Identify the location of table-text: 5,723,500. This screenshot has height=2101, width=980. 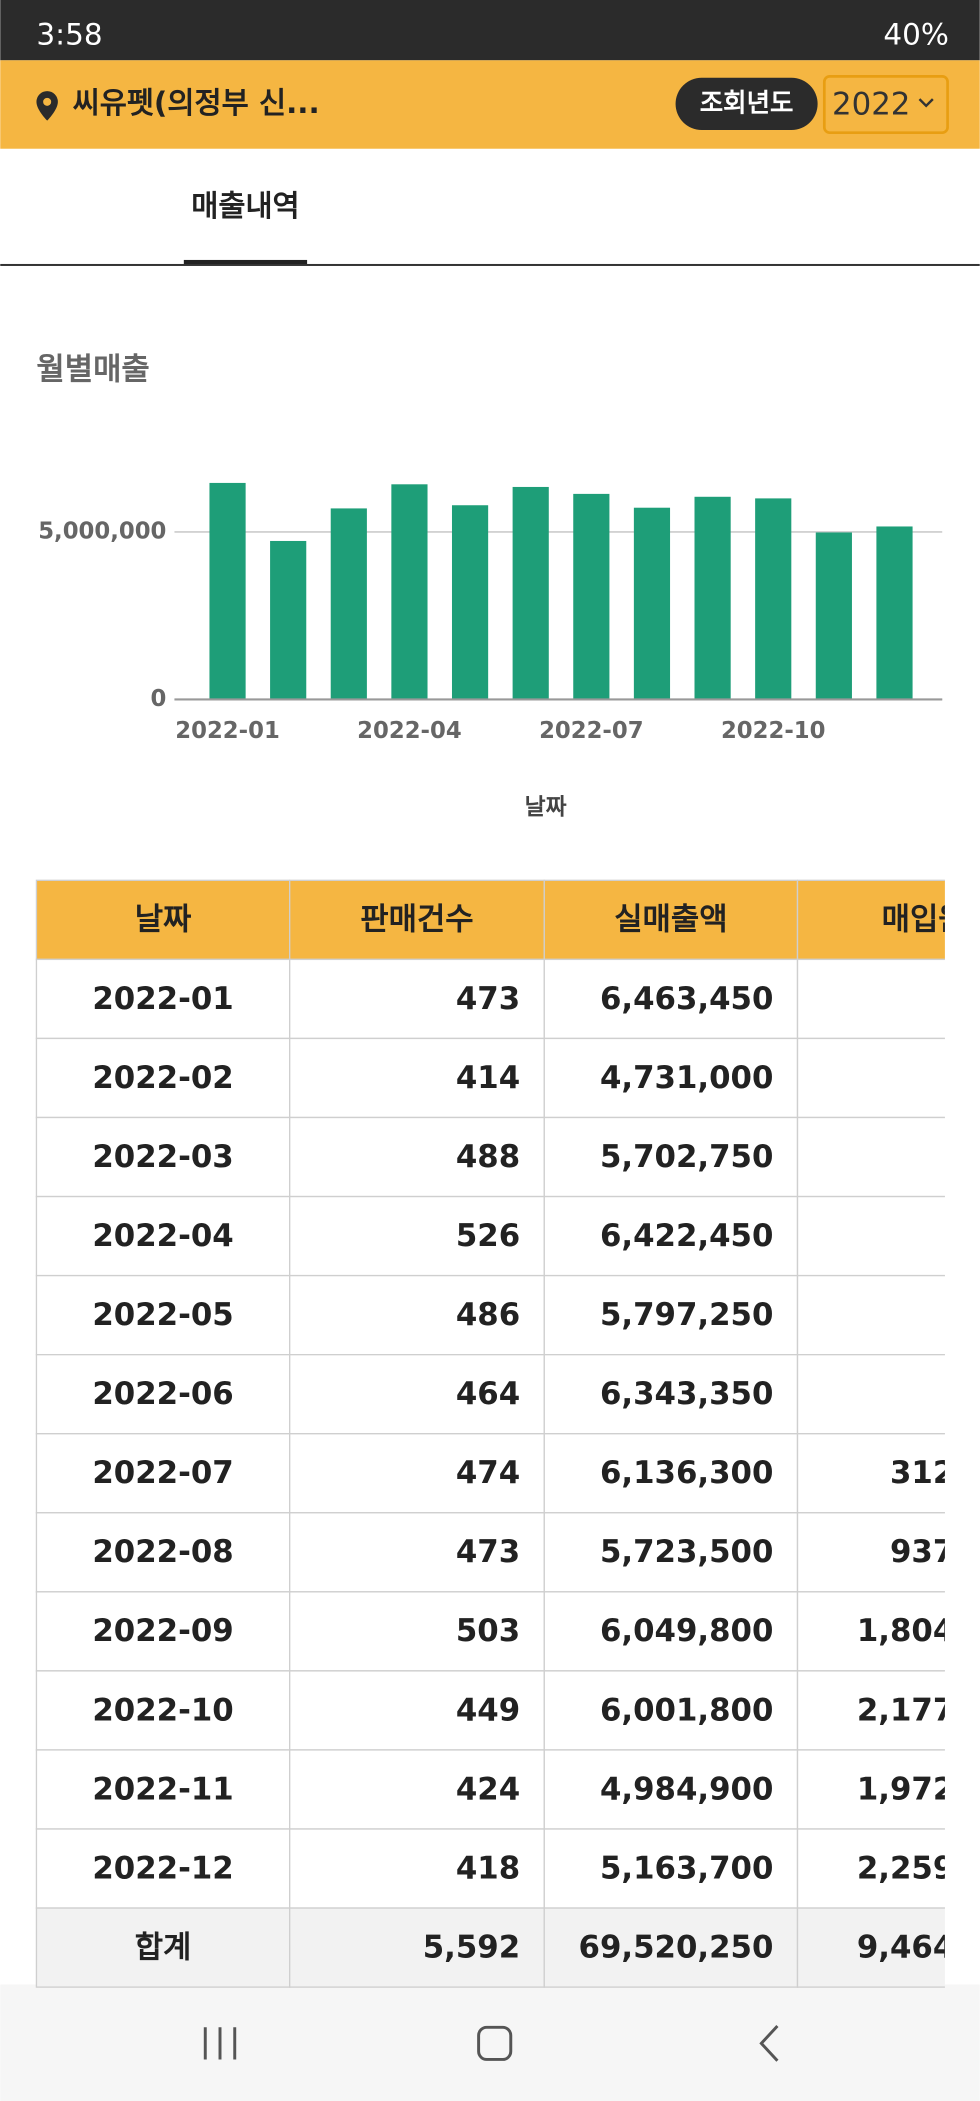
(686, 1552).